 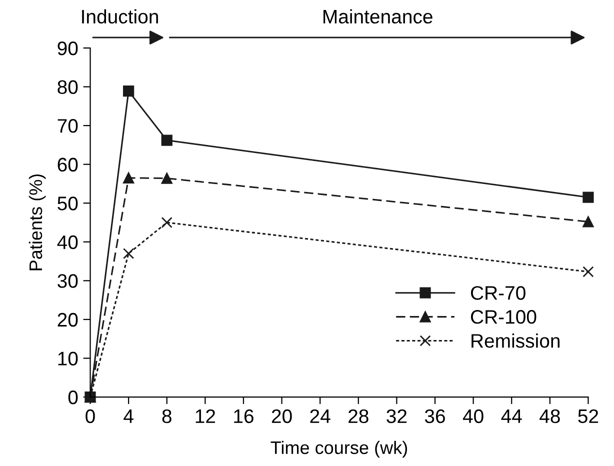 I want to click on y-tick-label: 20, so click(x=68, y=319).